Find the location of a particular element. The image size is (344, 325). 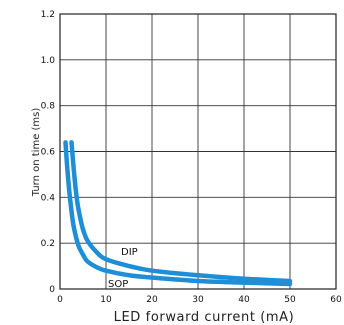

y-axis-title: Turn on time (ms) is located at coordinates (36, 153).